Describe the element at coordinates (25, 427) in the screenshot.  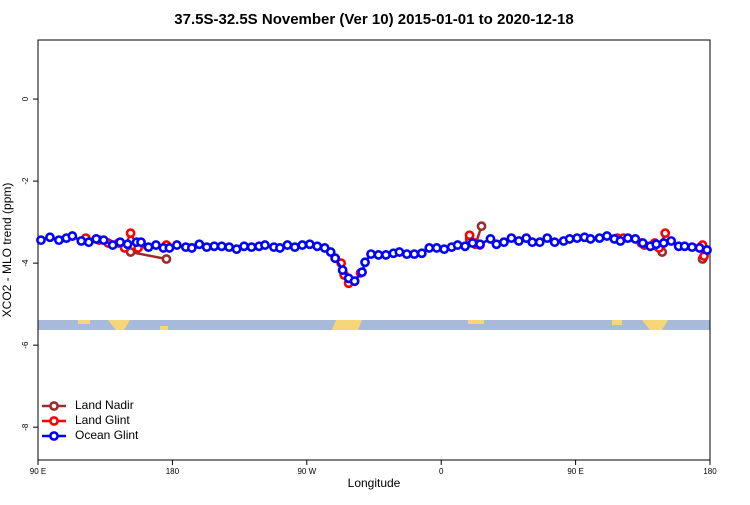
I see `y-tick-label: -8` at that location.